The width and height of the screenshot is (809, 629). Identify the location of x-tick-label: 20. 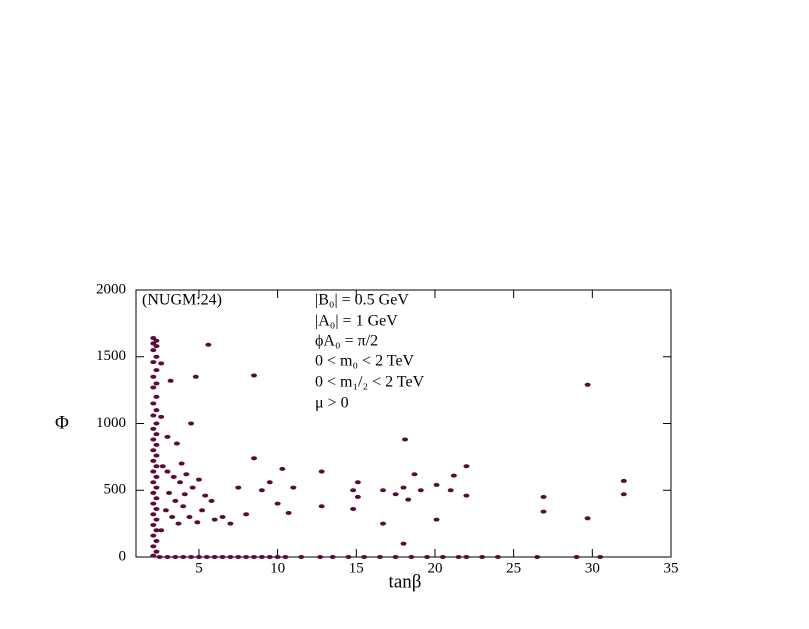
(434, 568).